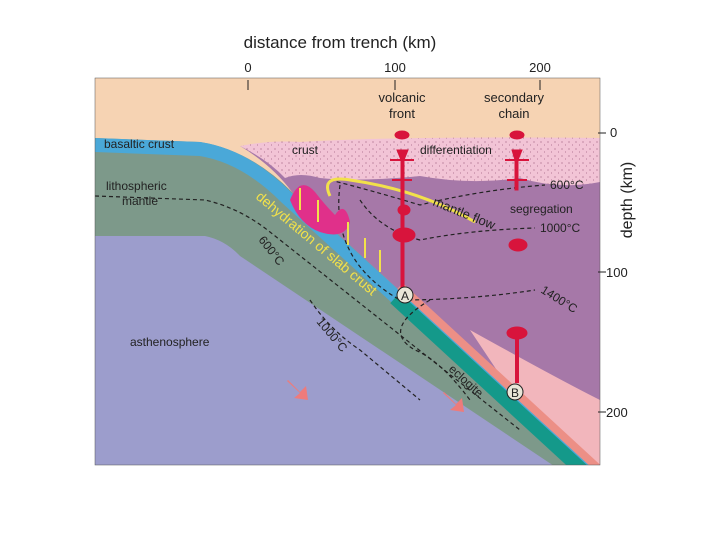  What do you see at coordinates (320, 210) in the screenshot?
I see `melt-blobs` at bounding box center [320, 210].